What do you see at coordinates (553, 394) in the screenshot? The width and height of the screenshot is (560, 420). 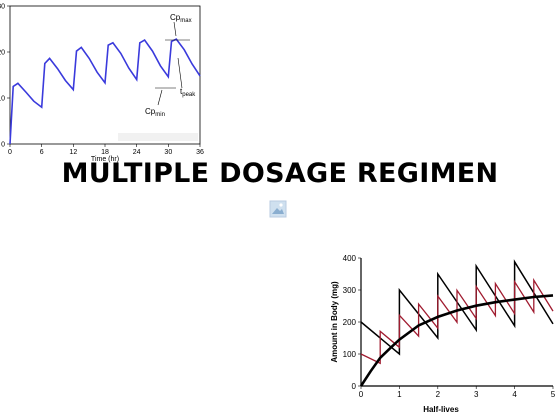 I see `x-tick-label: 5` at bounding box center [553, 394].